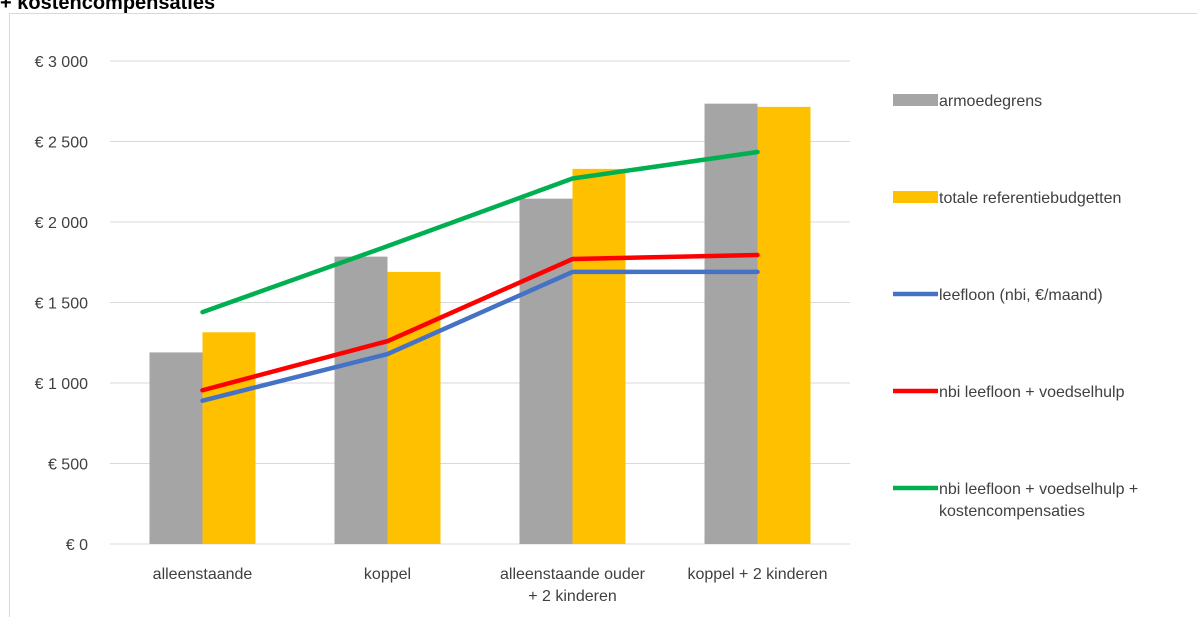  I want to click on y-tick-label: € 500, so click(68, 465).